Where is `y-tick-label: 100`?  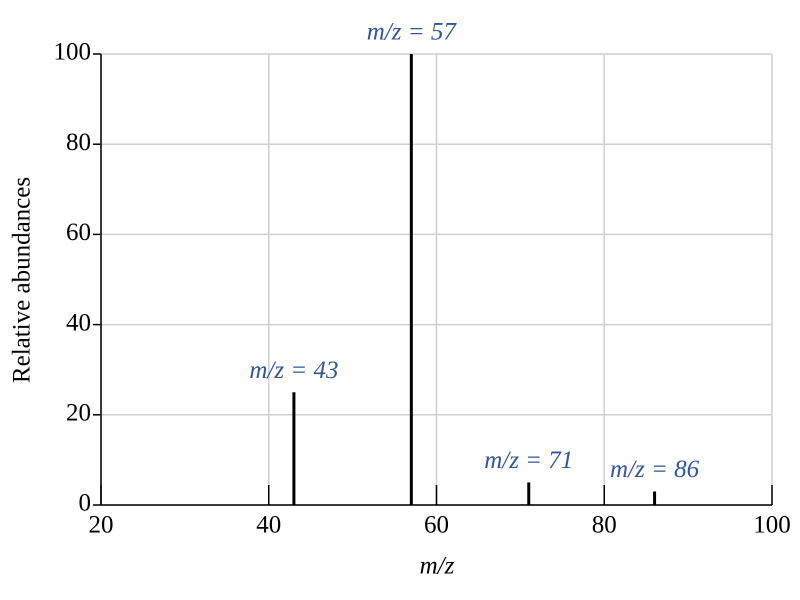 y-tick-label: 100 is located at coordinates (73, 52).